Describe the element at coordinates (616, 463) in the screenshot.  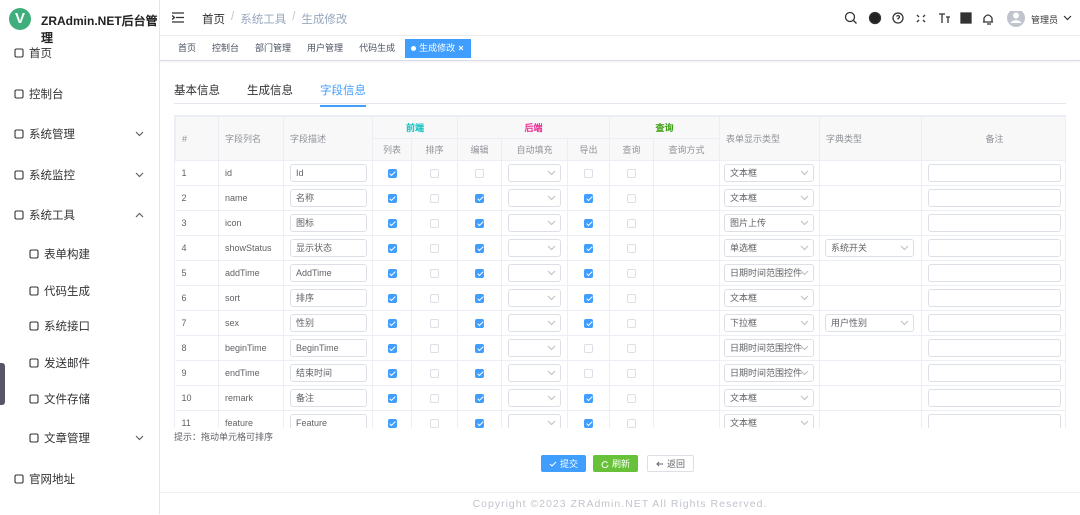
I see `button: 刷新` at that location.